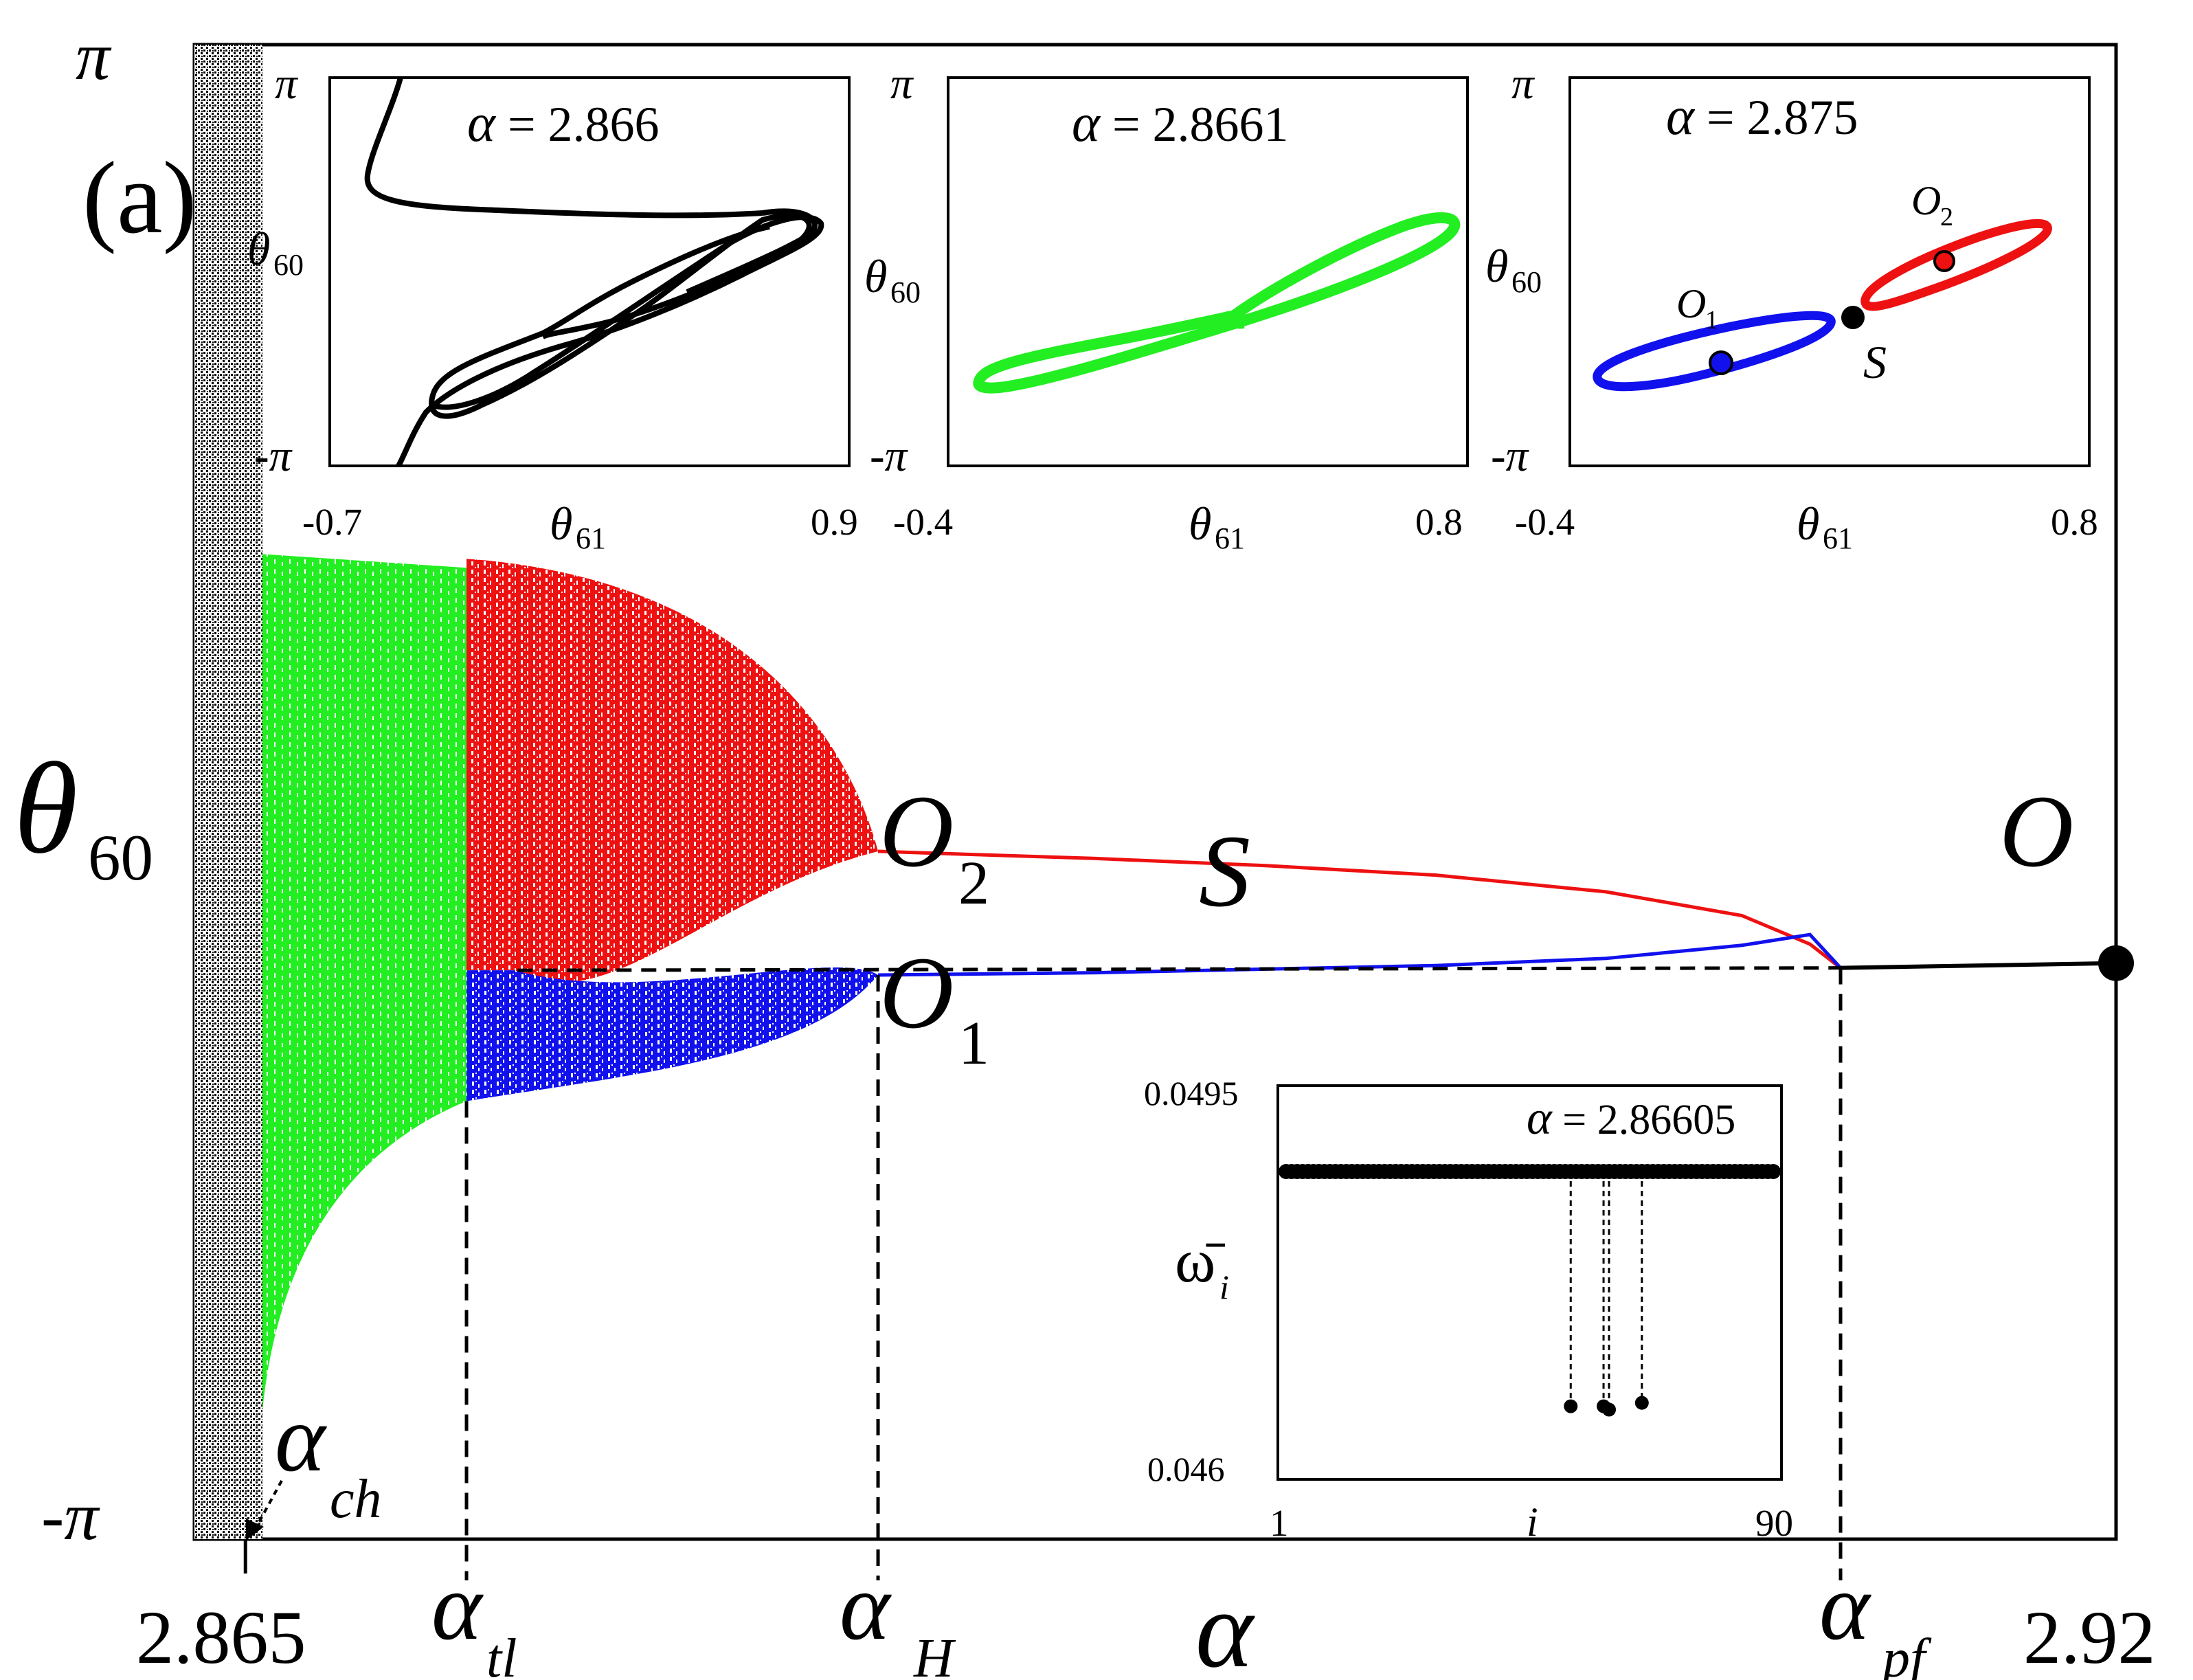  I want to click on inset-frequency: α = 2.86605 0.0495 0.046 1 90 i ω̄ i, so click(1468, 1309).